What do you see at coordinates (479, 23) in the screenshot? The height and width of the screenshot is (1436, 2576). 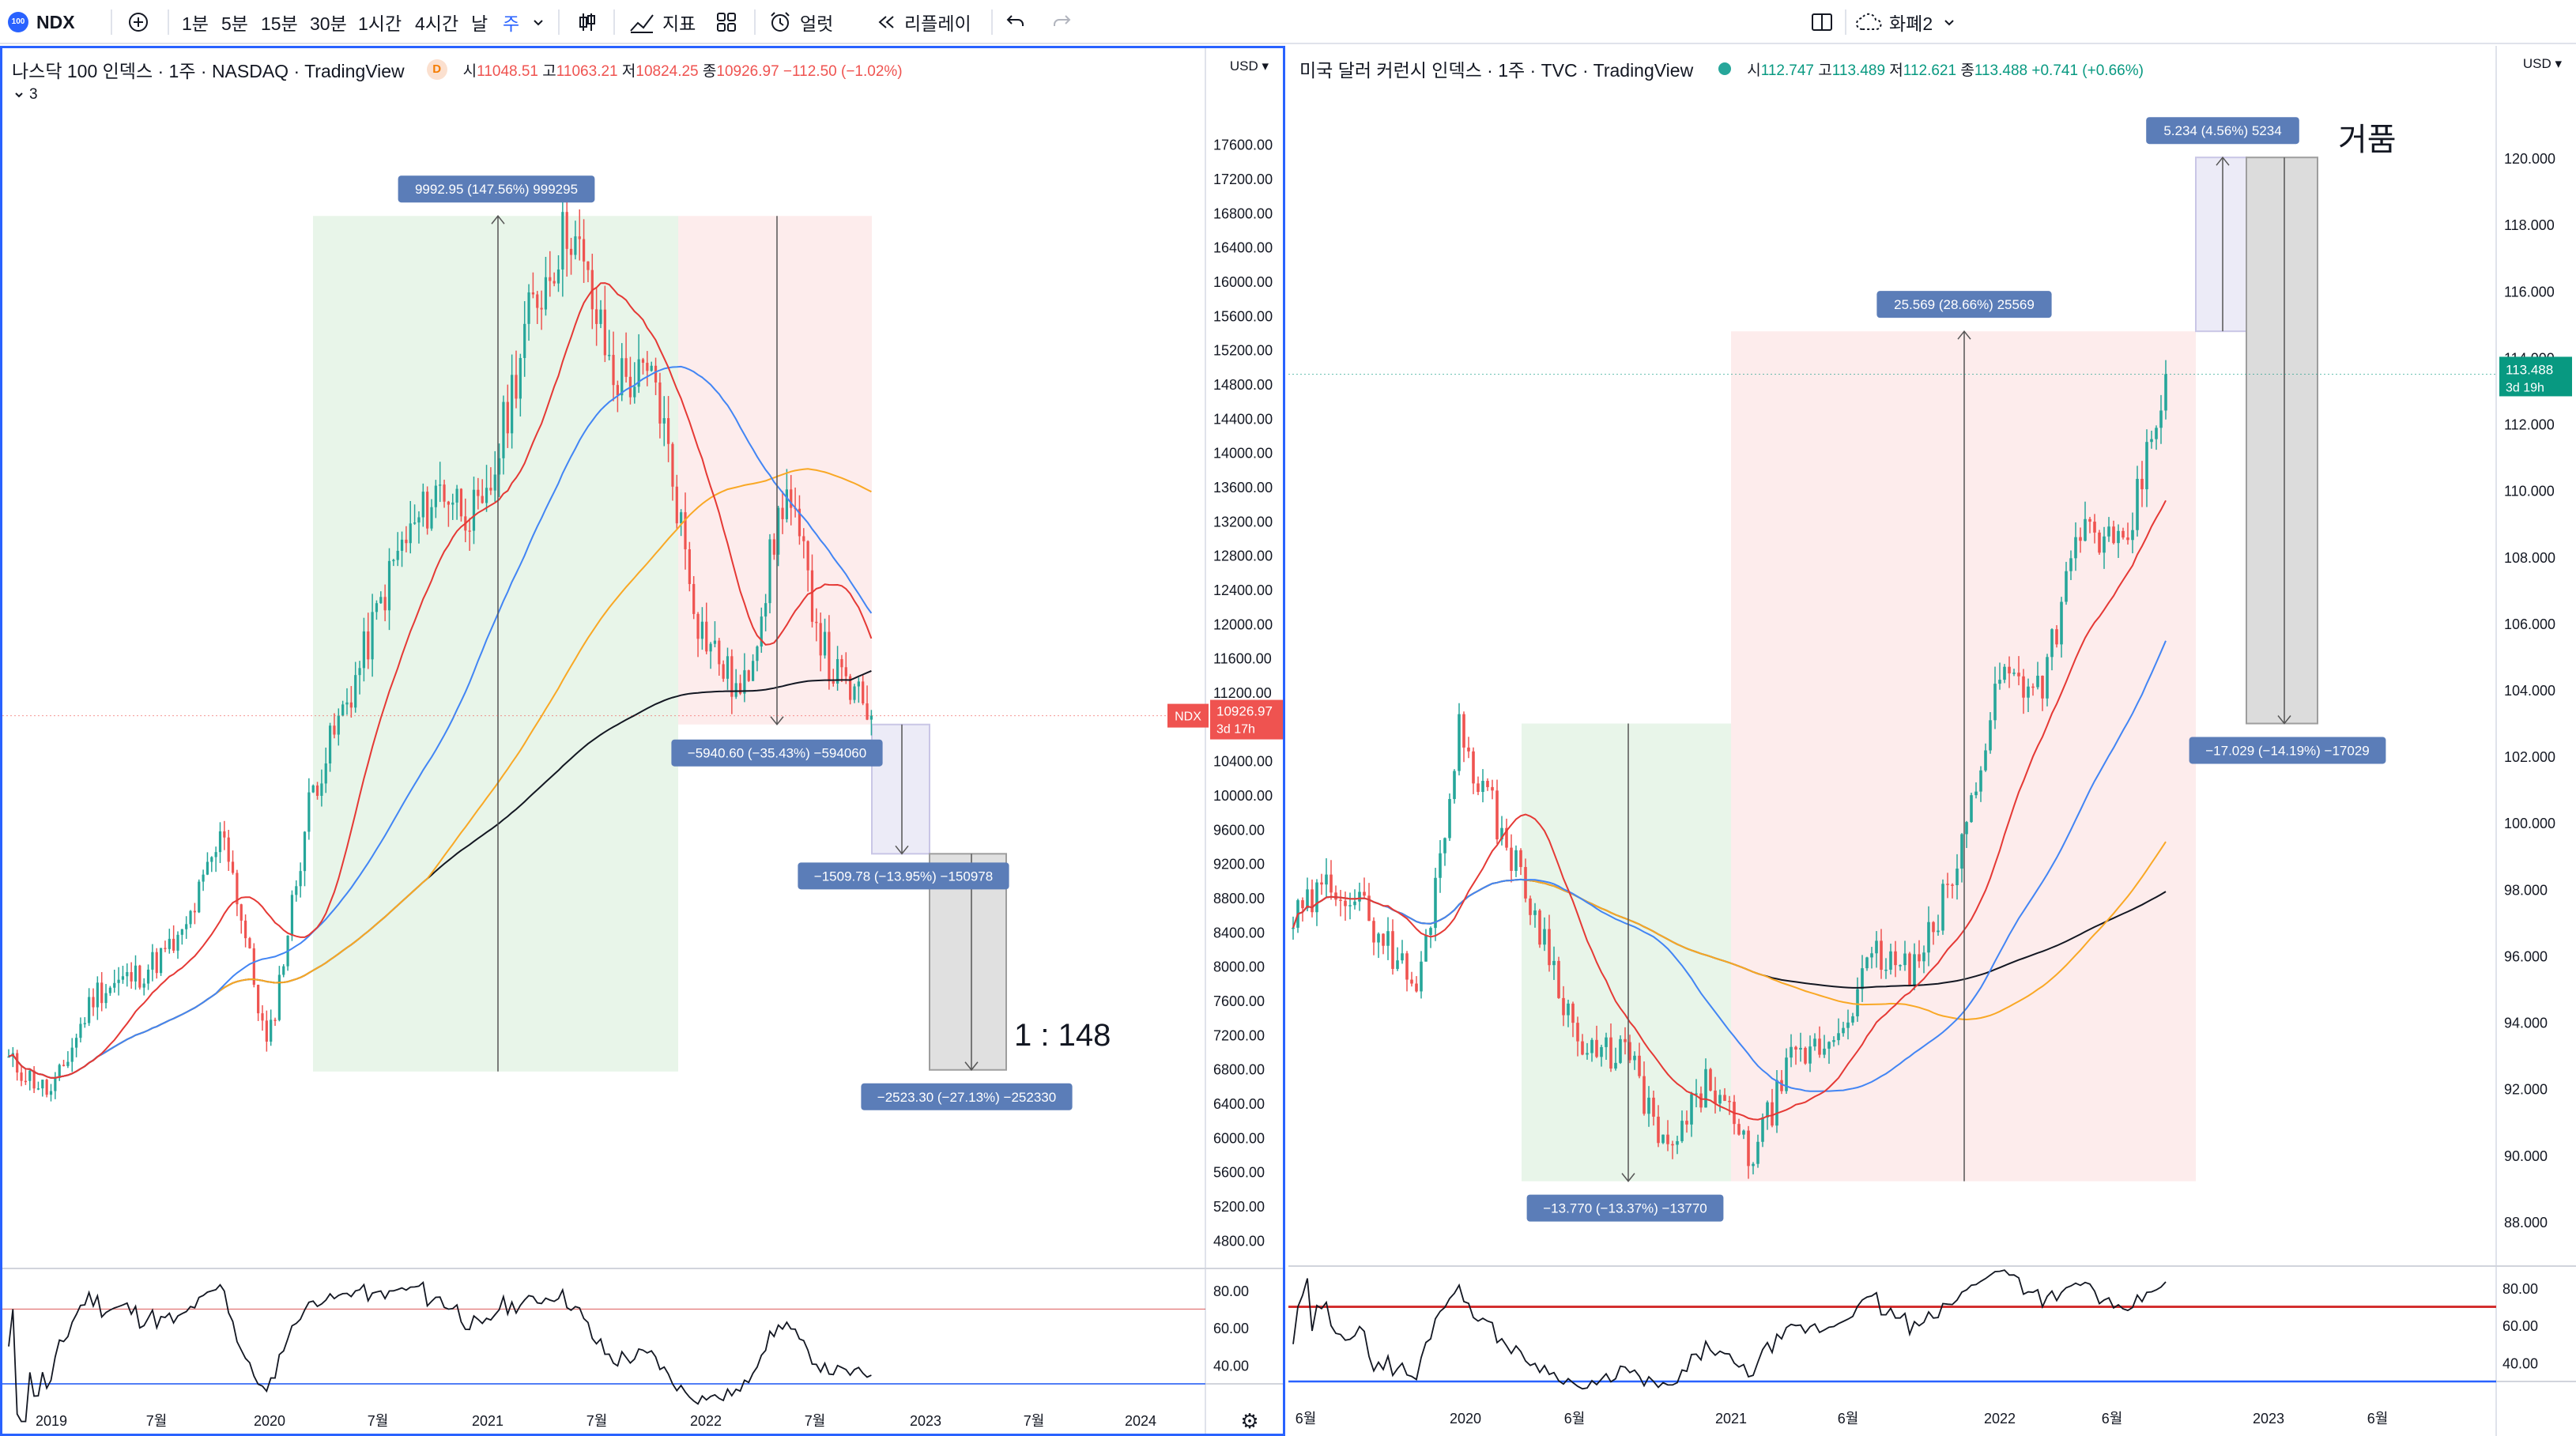 I see `interval-day: 날` at bounding box center [479, 23].